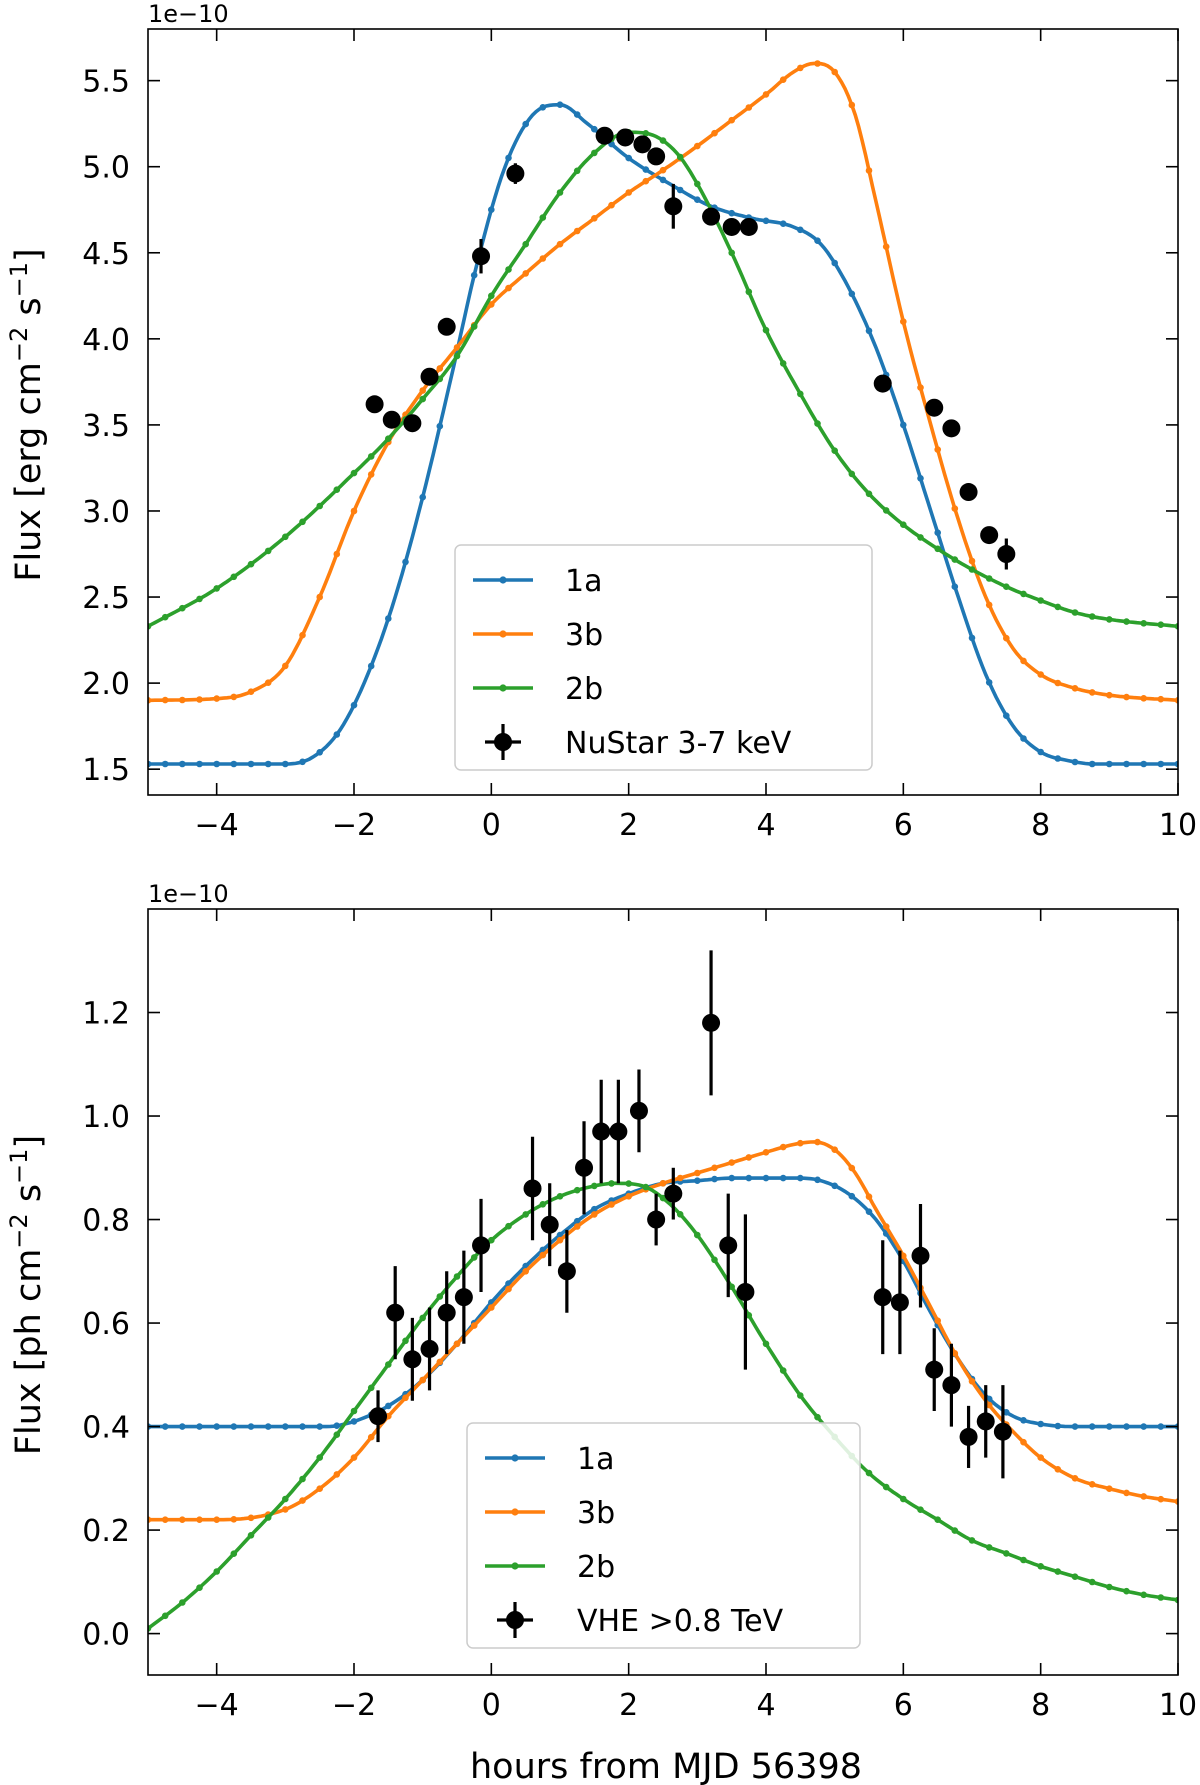 The height and width of the screenshot is (1785, 1200). What do you see at coordinates (628, 825) in the screenshot?
I see `top-x-tick-label: 2` at bounding box center [628, 825].